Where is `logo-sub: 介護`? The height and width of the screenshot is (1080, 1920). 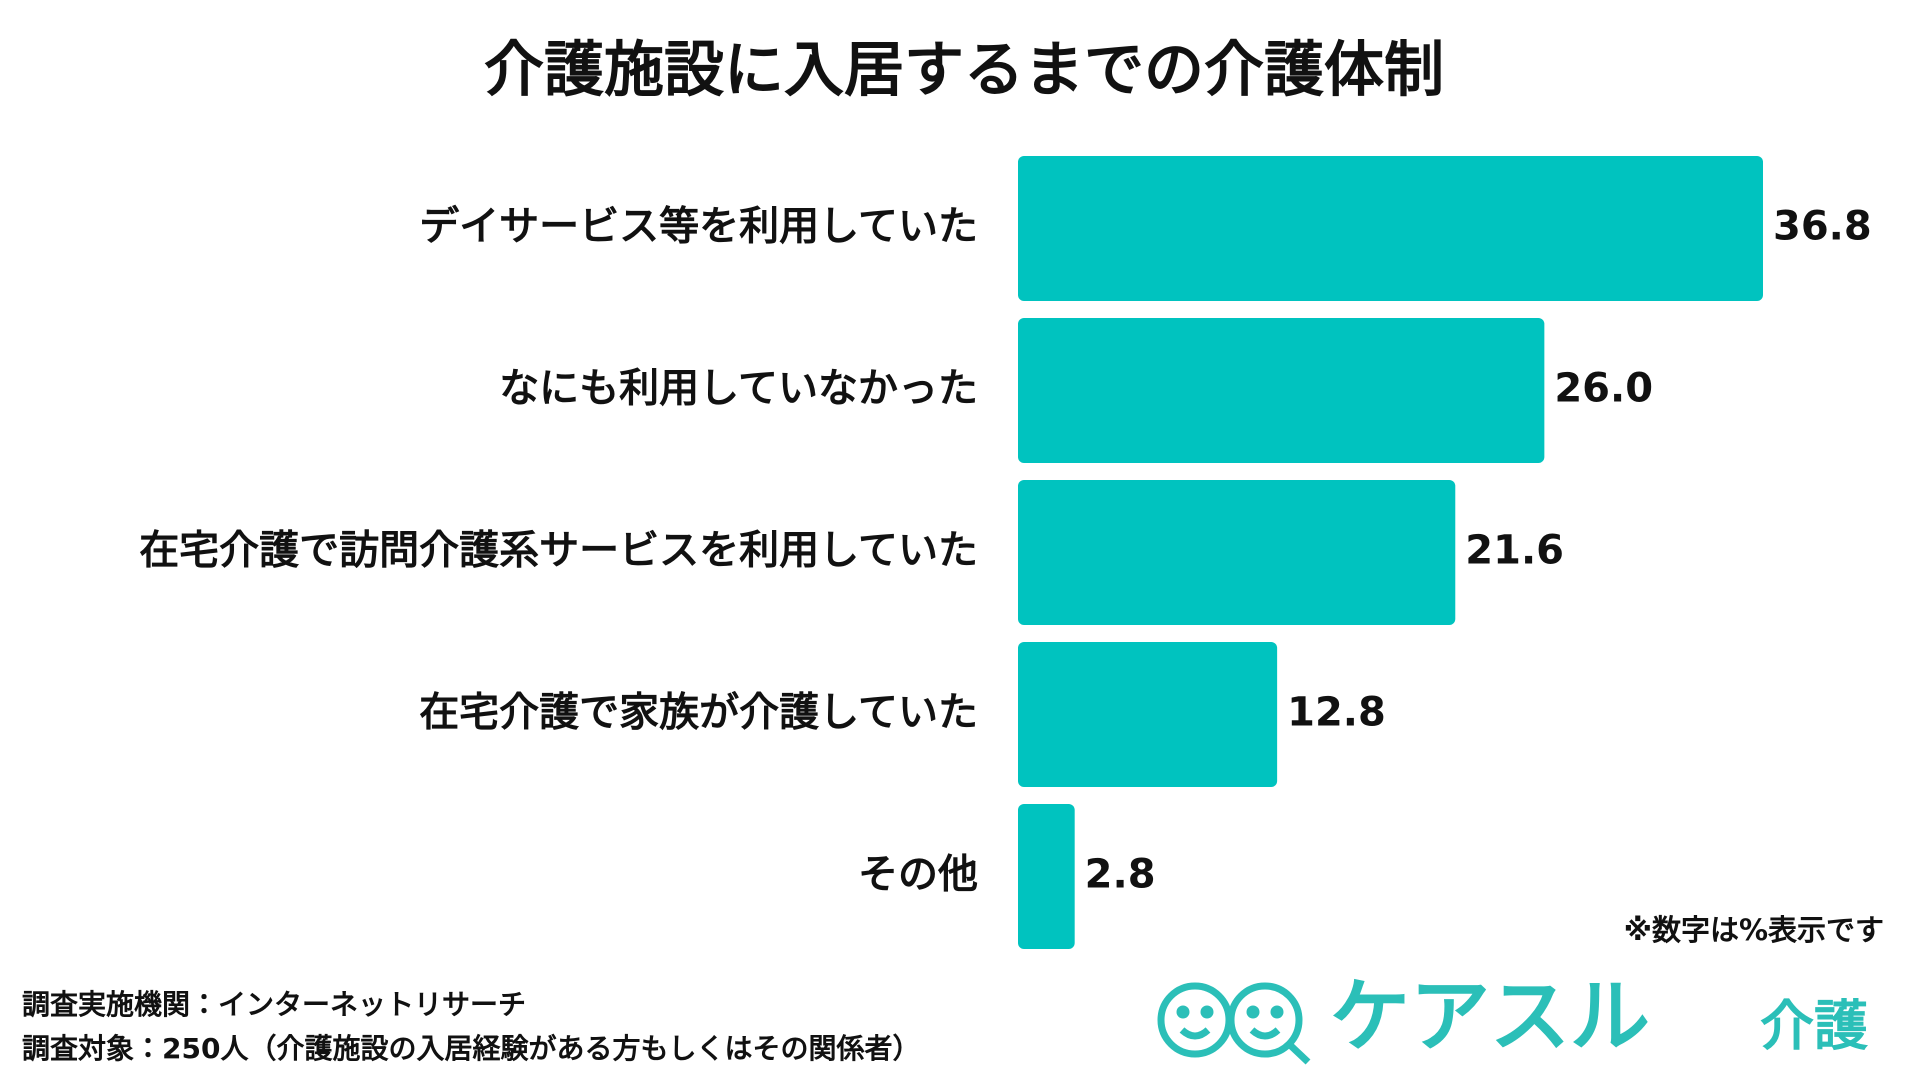 logo-sub: 介護 is located at coordinates (1814, 1026).